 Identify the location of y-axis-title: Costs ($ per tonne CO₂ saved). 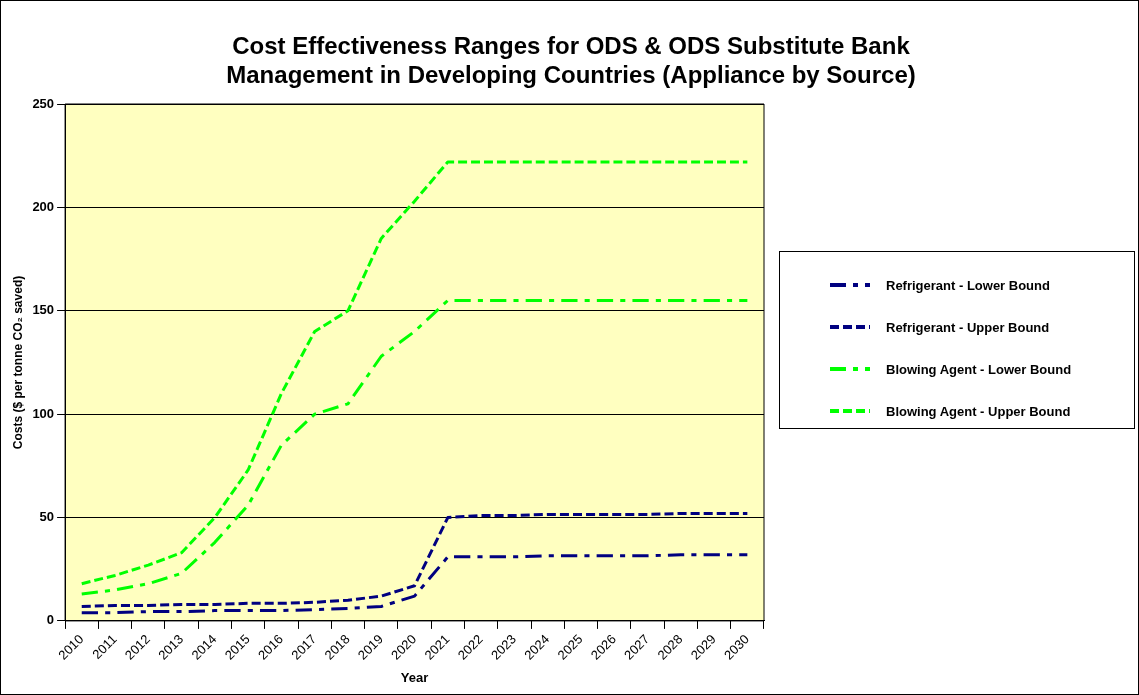
(17, 362).